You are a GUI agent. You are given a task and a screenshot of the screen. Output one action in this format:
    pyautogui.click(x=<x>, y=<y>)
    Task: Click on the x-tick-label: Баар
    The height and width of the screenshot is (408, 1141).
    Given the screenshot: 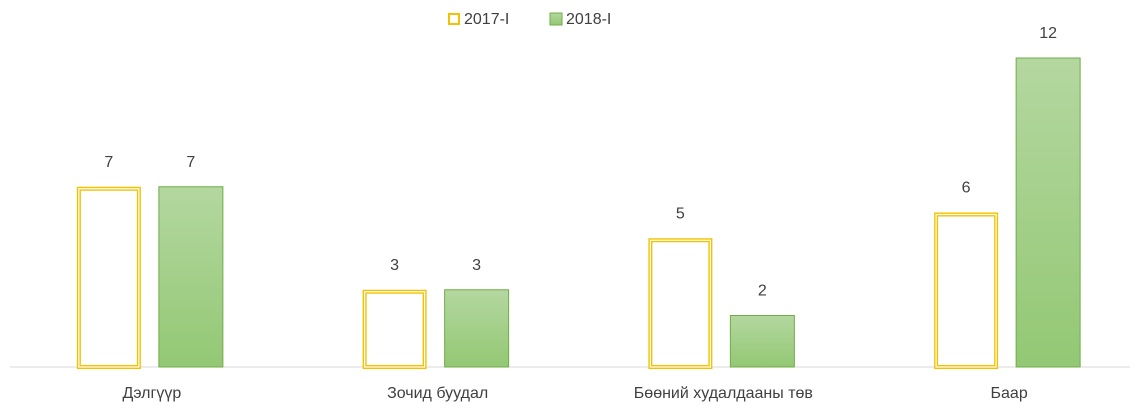 What is the action you would take?
    pyautogui.click(x=1009, y=393)
    